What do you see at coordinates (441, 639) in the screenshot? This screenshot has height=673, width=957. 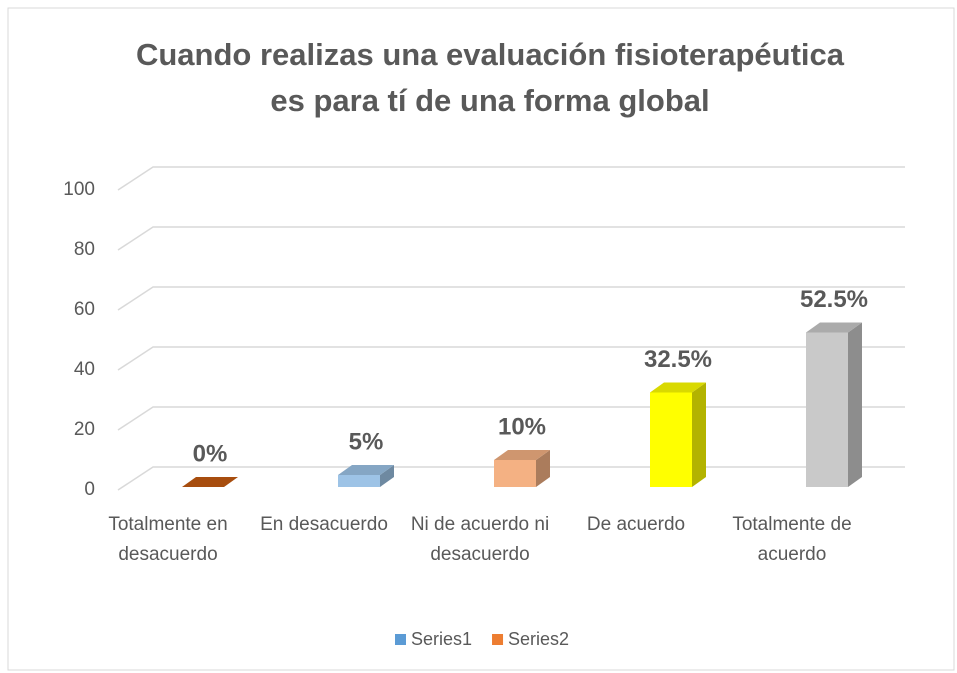 I see `legend-label: Series1` at bounding box center [441, 639].